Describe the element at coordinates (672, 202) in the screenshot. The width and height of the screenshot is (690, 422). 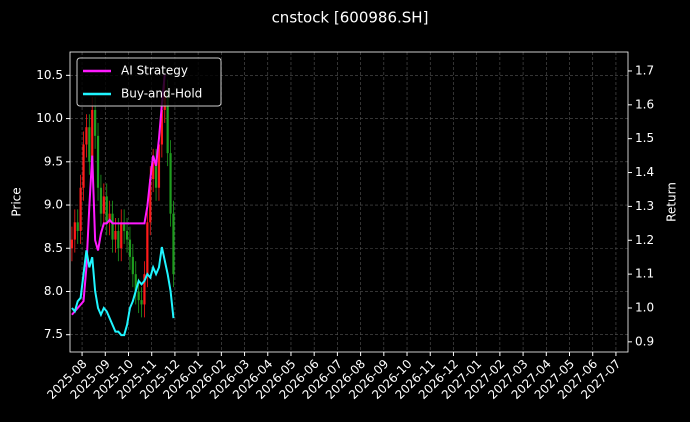
I see `y2-axis-label: Return` at that location.